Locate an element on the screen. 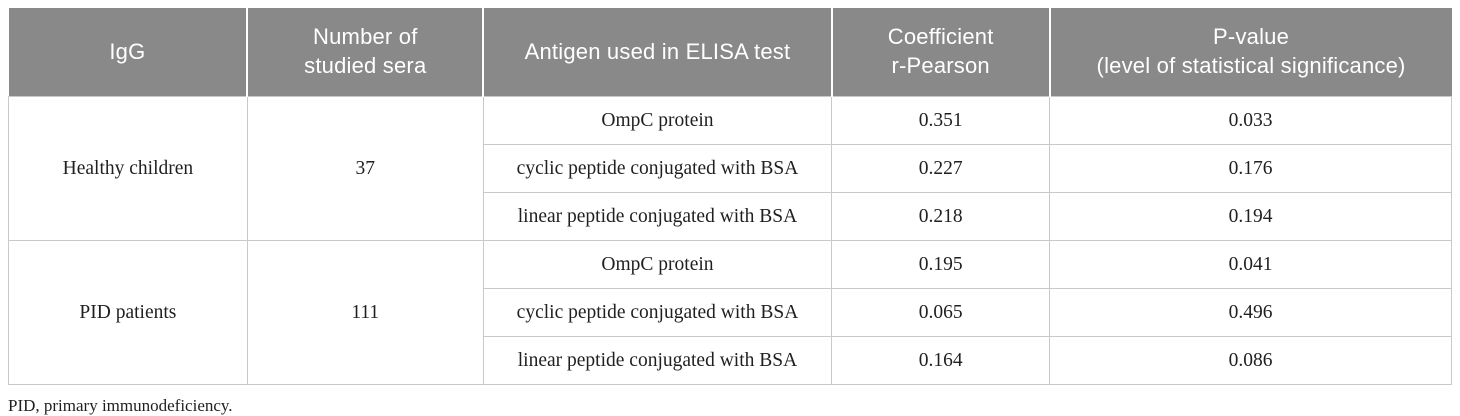 This screenshot has width=1460, height=416. header-label-line1: P-value is located at coordinates (1251, 37).